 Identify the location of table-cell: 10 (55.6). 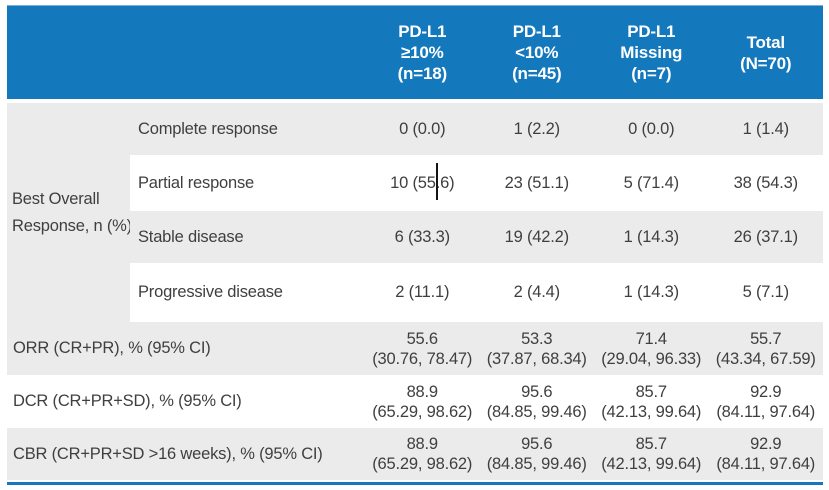
(422, 183).